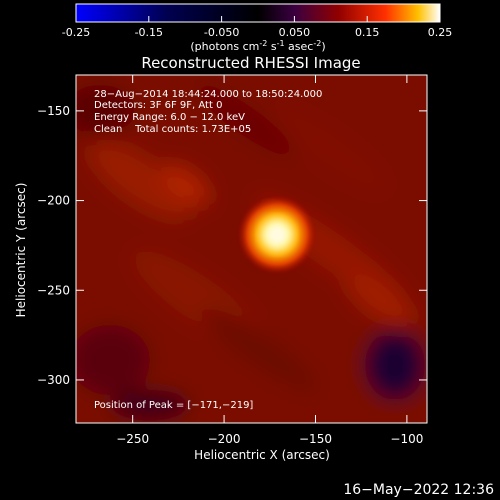 The image size is (500, 500). Describe the element at coordinates (221, 32) in the screenshot. I see `colorbar-tick-label: -0.050` at that location.